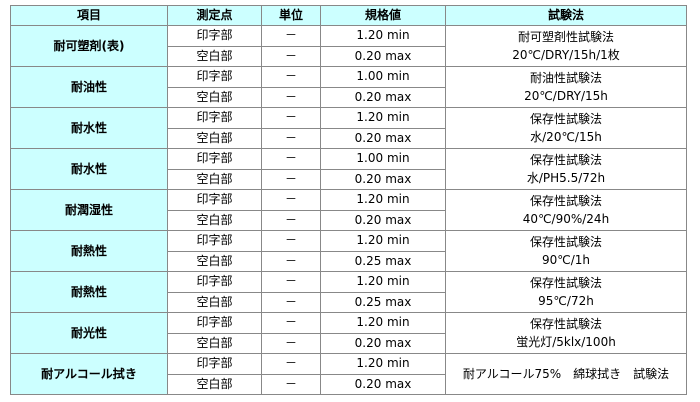  I want to click on method-line: 90℃/1h, so click(566, 260).